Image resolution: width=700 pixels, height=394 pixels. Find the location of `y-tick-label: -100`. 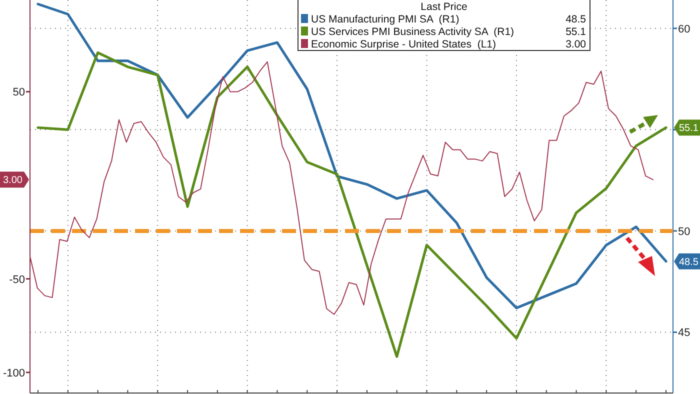

y-tick-label: -100 is located at coordinates (13, 373).